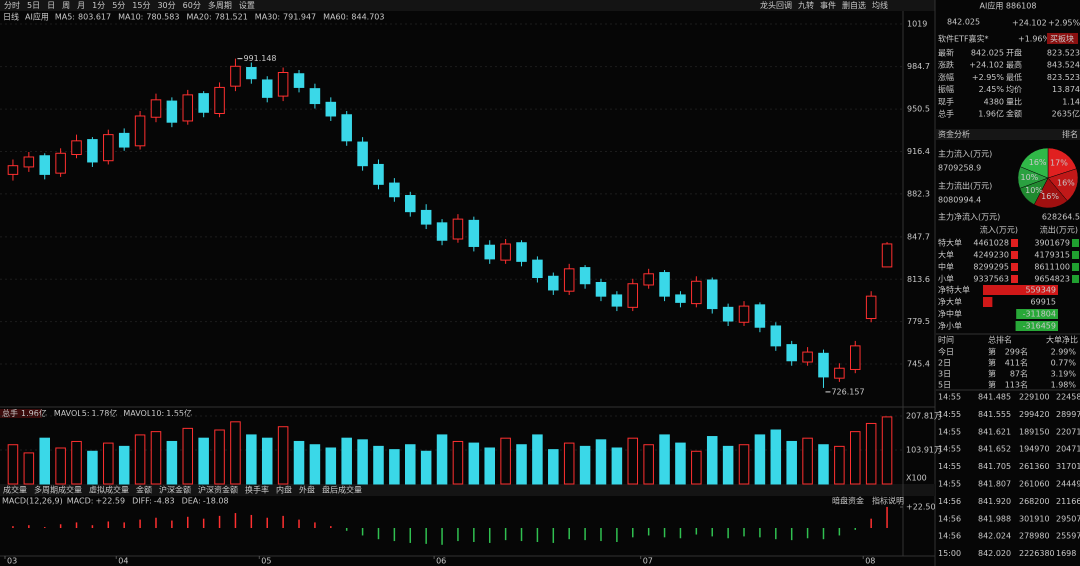 The image size is (1080, 566). I want to click on outflow-label: 主力流出(万元), so click(965, 186).